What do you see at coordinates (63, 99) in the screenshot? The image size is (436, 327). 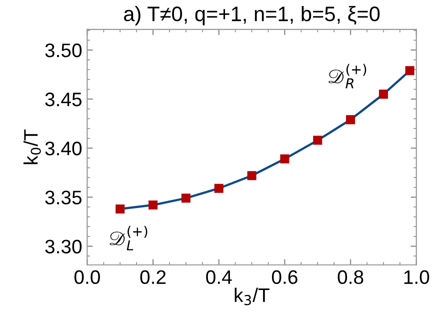 I see `y-tick-label: 3.45` at bounding box center [63, 99].